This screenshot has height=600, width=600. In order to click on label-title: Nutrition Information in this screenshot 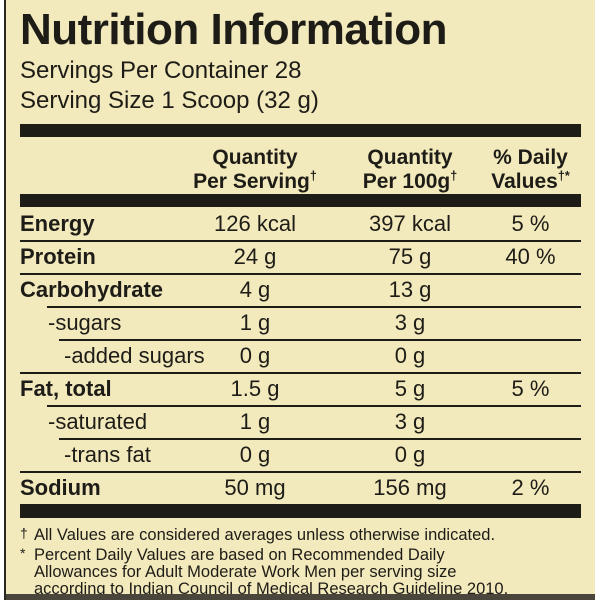, I will do `click(234, 29)`.